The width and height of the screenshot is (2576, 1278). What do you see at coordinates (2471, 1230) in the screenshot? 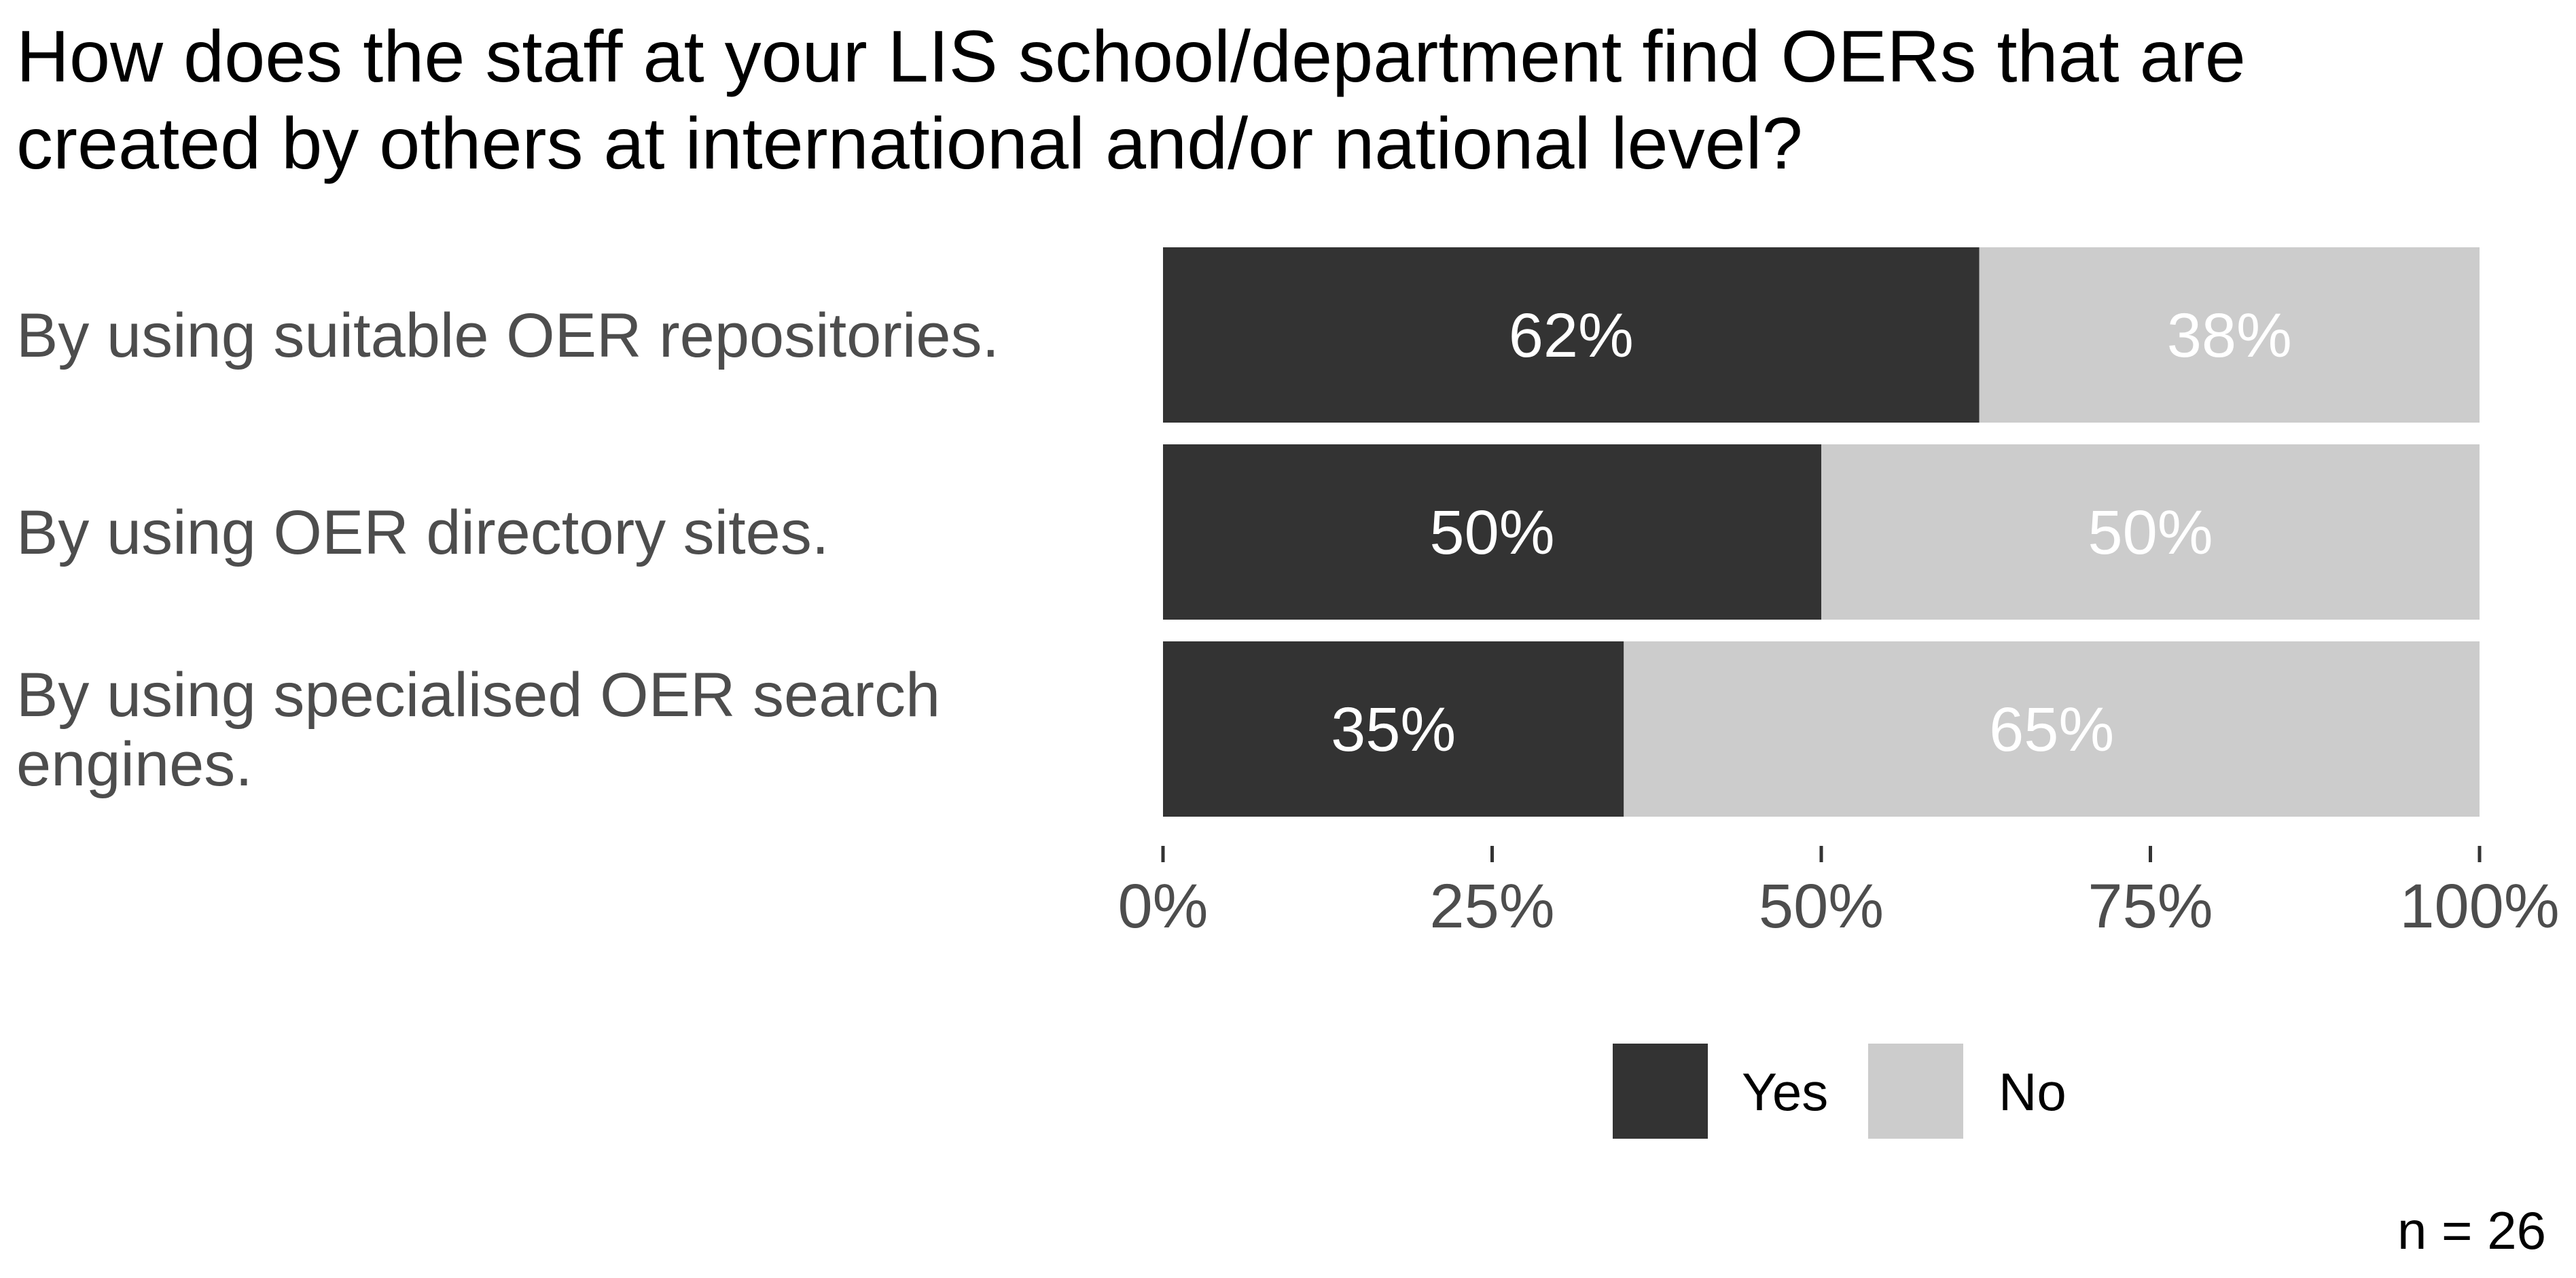
I see `caption: n = 26` at bounding box center [2471, 1230].